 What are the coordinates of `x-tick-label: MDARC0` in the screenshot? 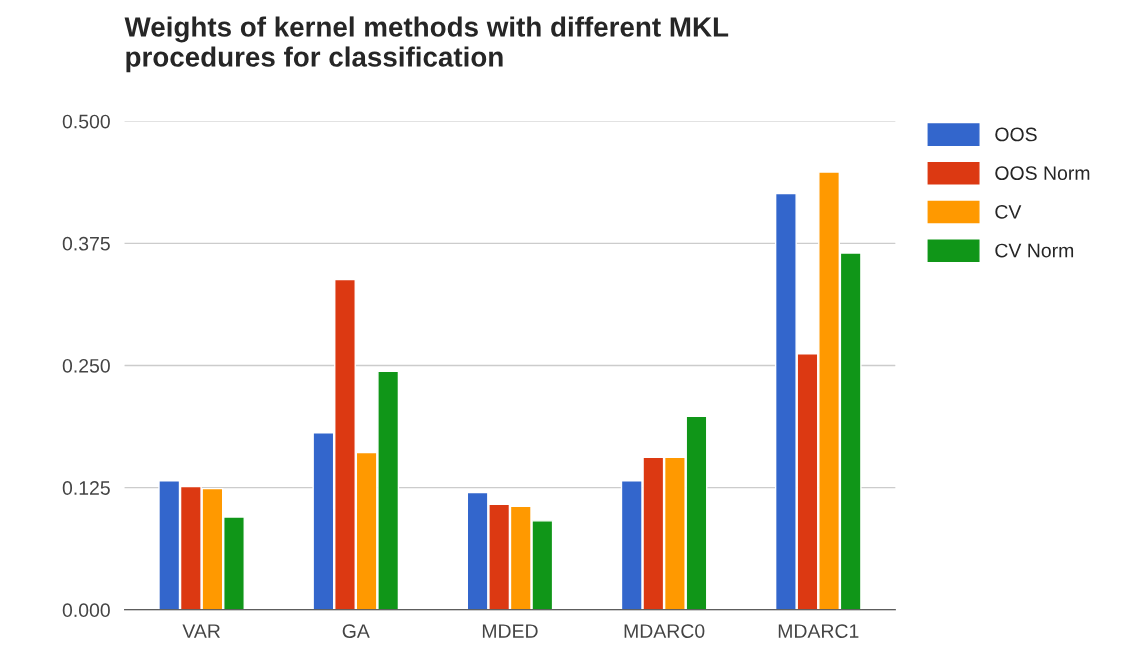 It's located at (664, 631).